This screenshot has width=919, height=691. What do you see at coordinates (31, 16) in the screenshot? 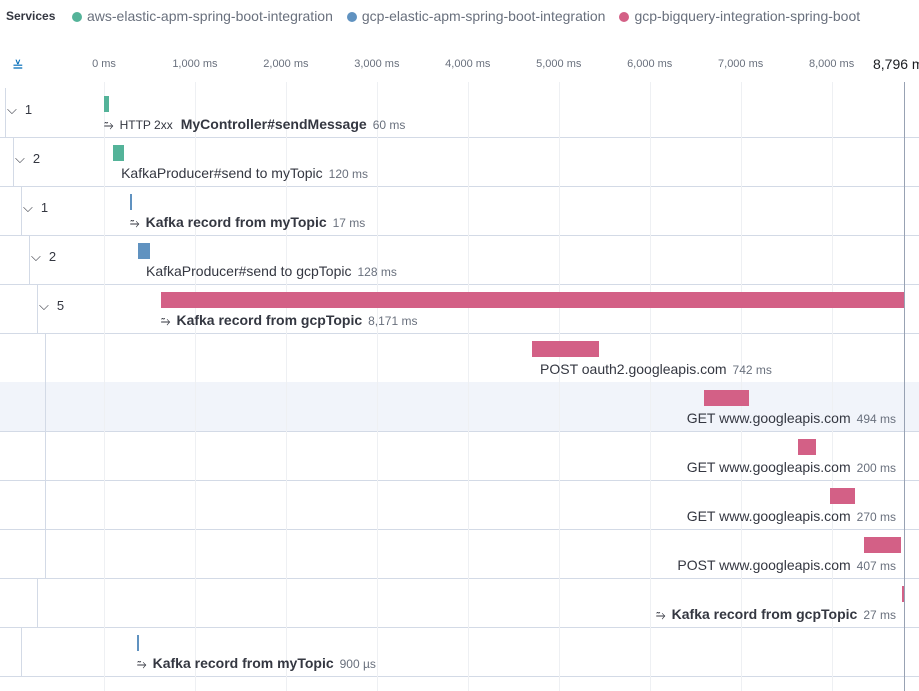
I see `services-label: Services` at bounding box center [31, 16].